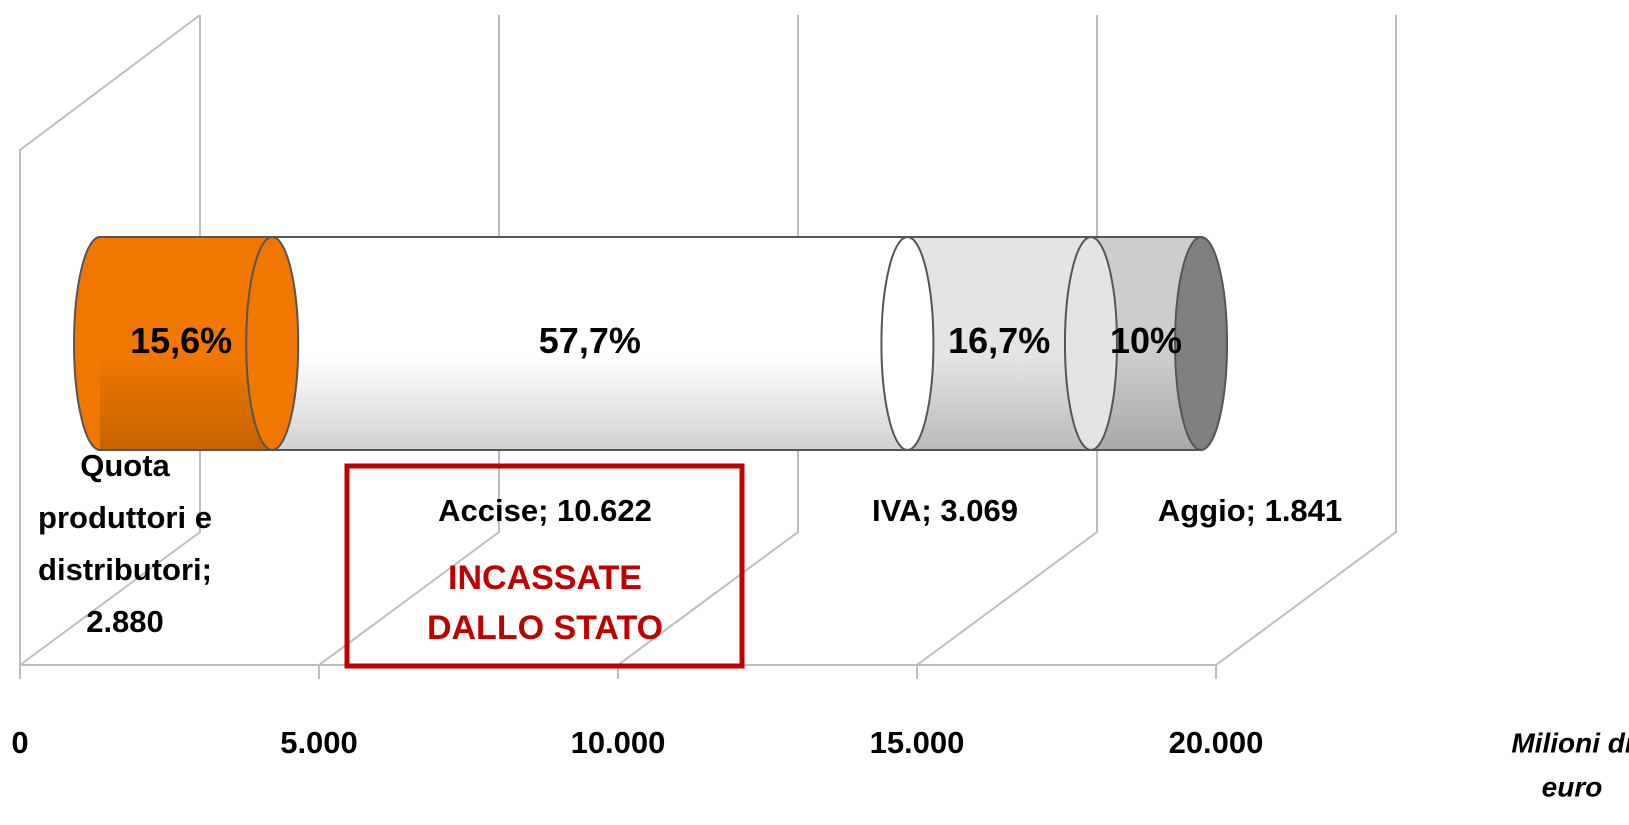  I want to click on share-label: 57,7%, so click(590, 340).